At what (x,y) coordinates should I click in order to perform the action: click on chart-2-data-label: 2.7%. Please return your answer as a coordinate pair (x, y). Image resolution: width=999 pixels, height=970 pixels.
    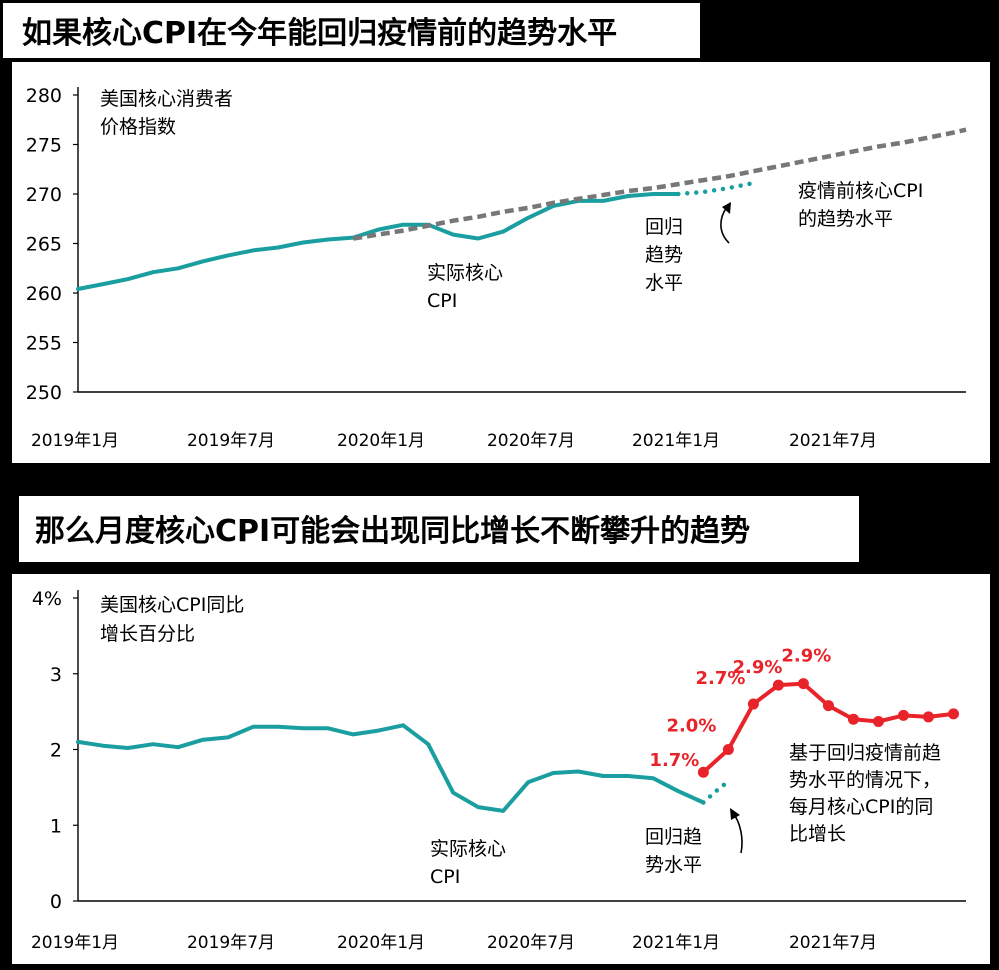
    Looking at the image, I should click on (720, 678).